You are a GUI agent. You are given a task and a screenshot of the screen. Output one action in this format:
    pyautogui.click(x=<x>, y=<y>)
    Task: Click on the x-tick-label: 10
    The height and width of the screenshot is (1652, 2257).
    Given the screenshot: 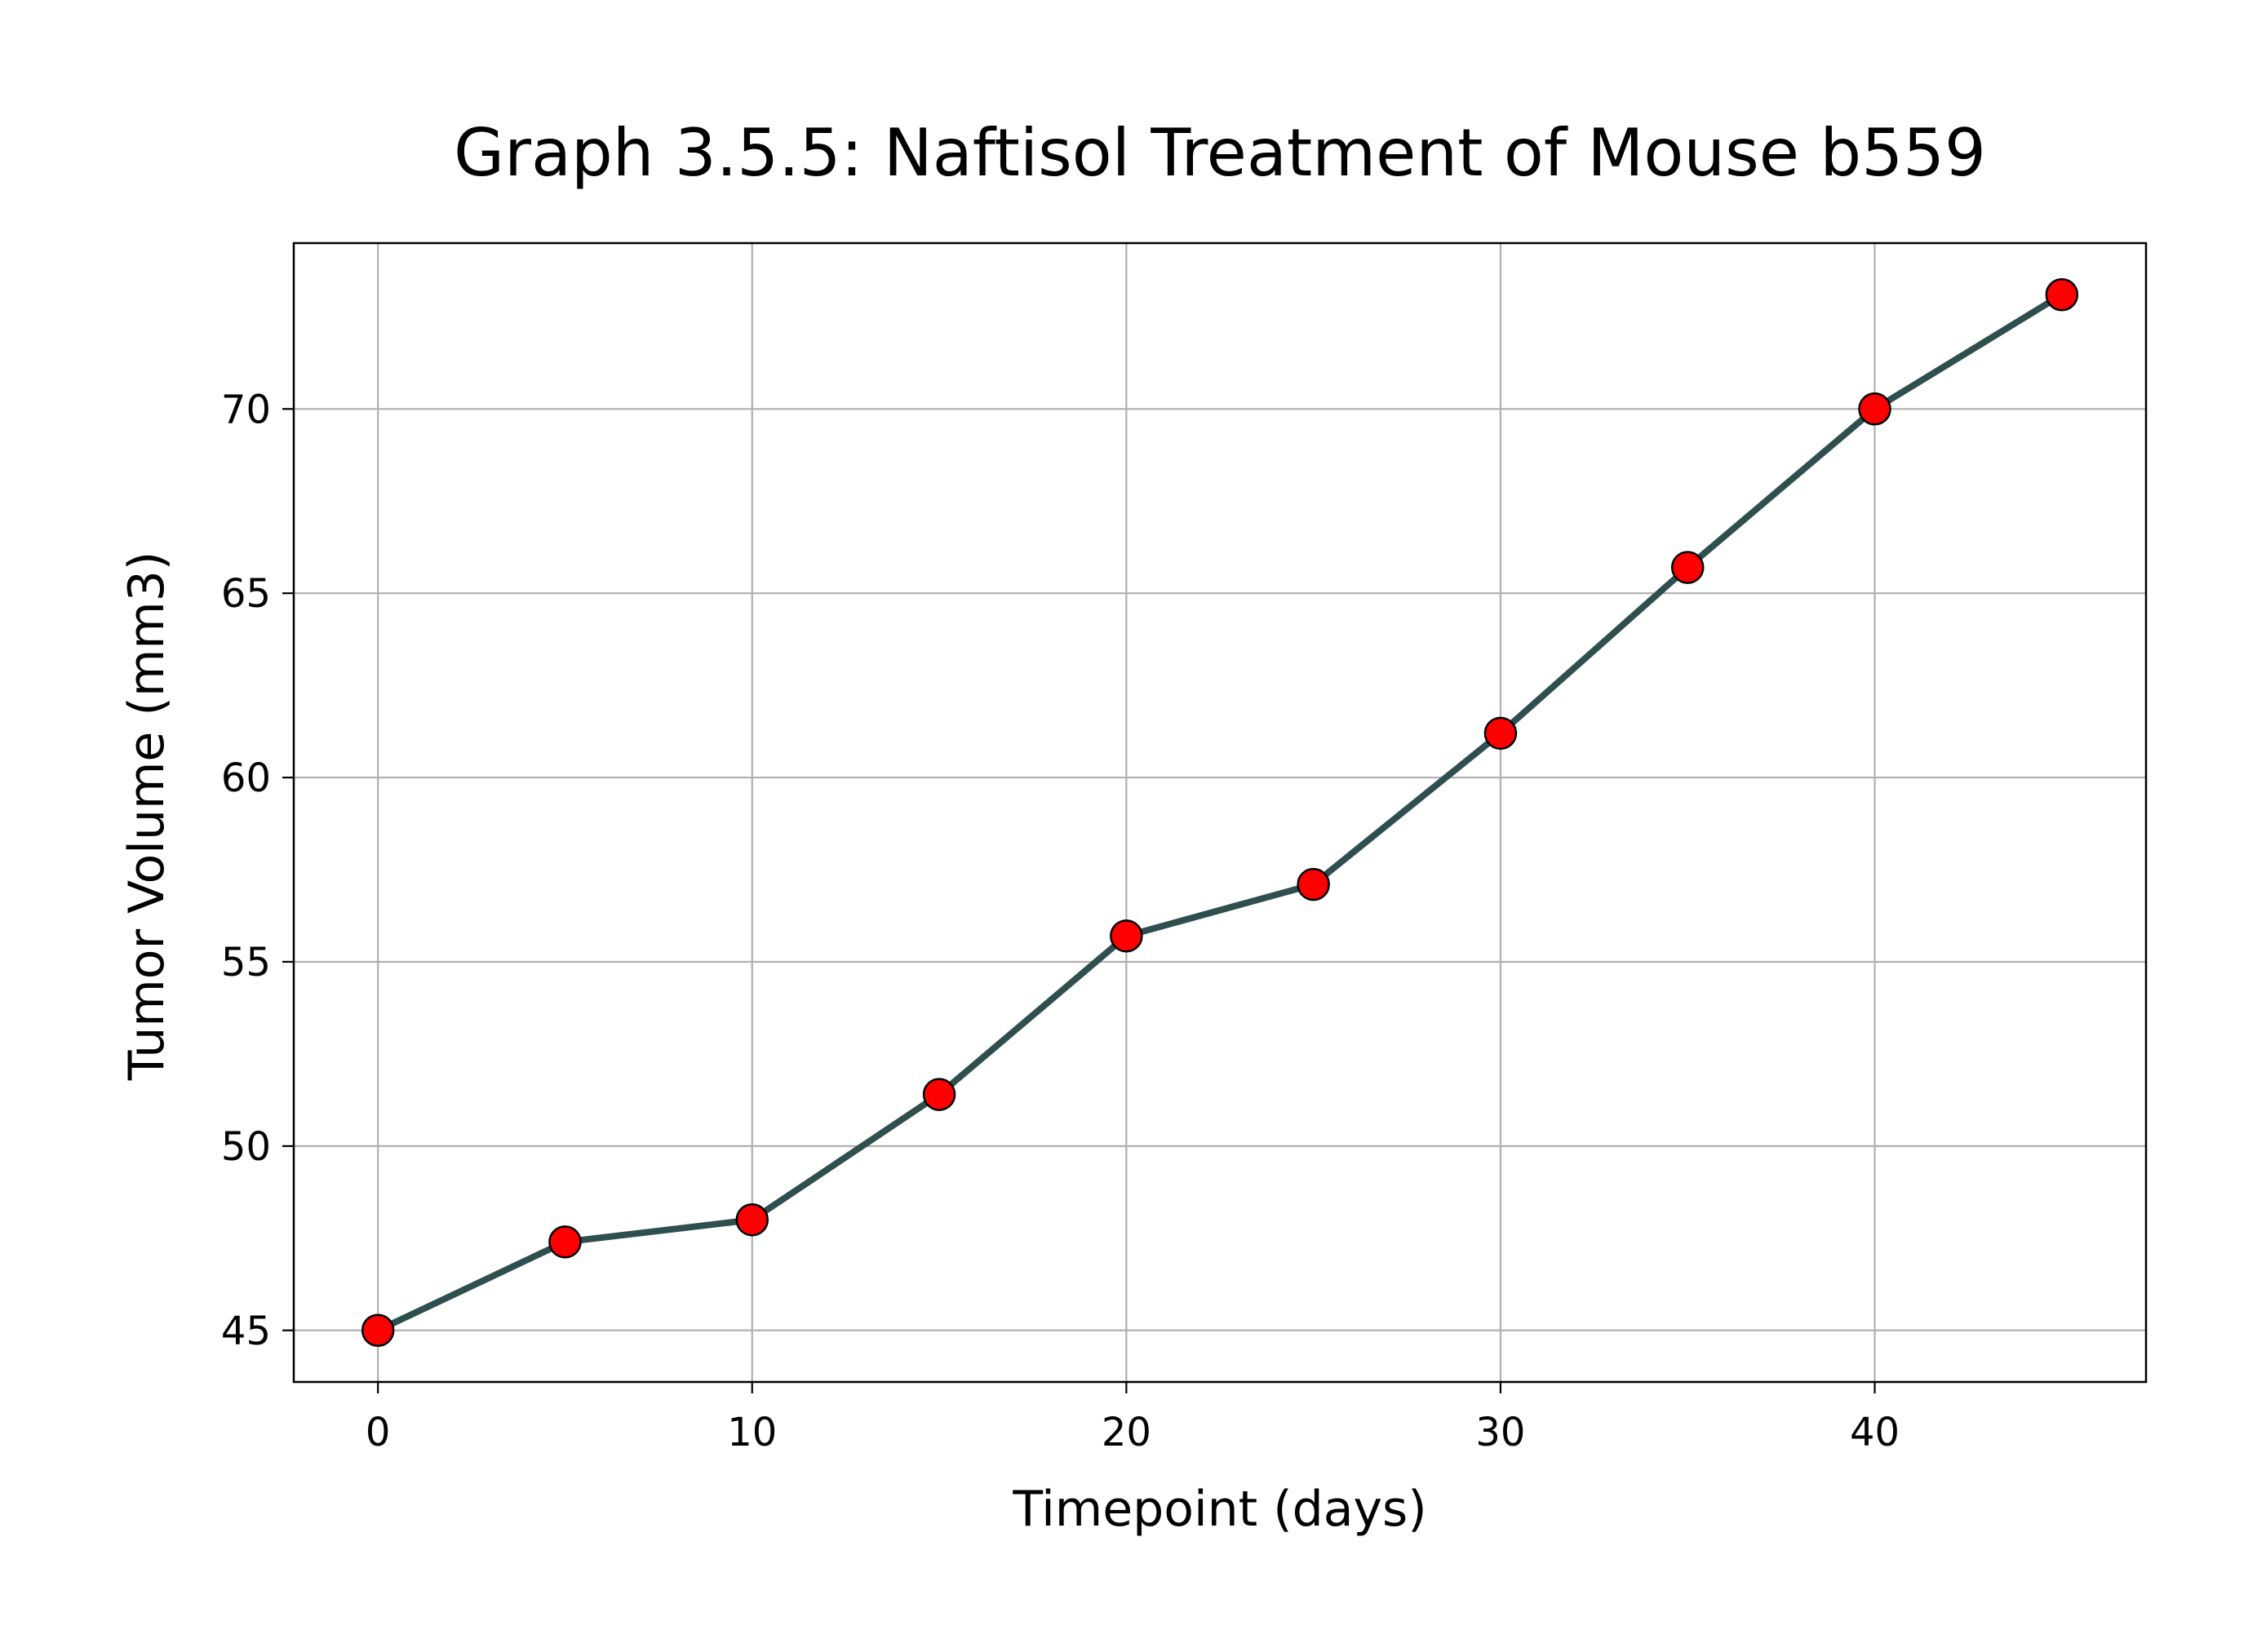 What is the action you would take?
    pyautogui.click(x=752, y=1432)
    